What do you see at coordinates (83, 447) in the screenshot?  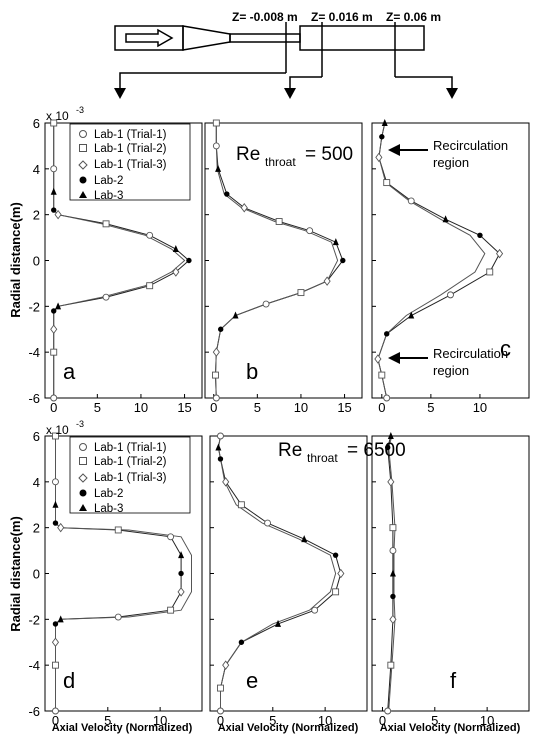 I see `legend-marker-circle-open` at bounding box center [83, 447].